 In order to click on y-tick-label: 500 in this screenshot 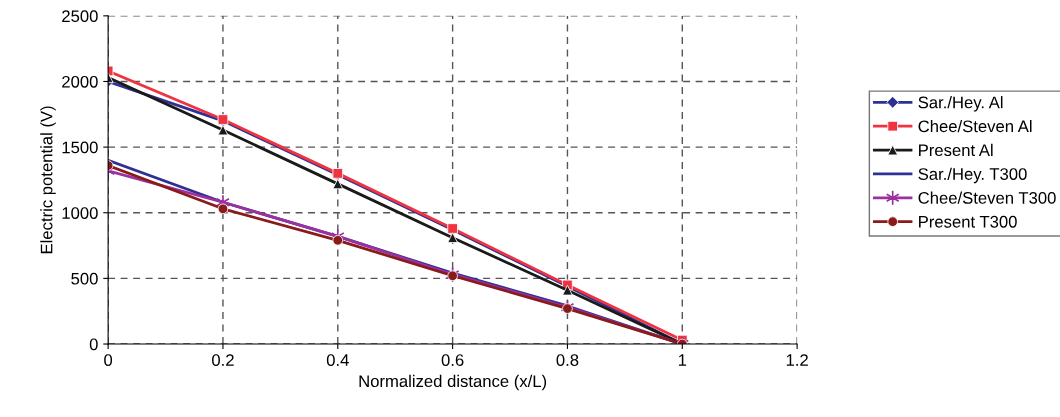, I will do `click(84, 278)`.